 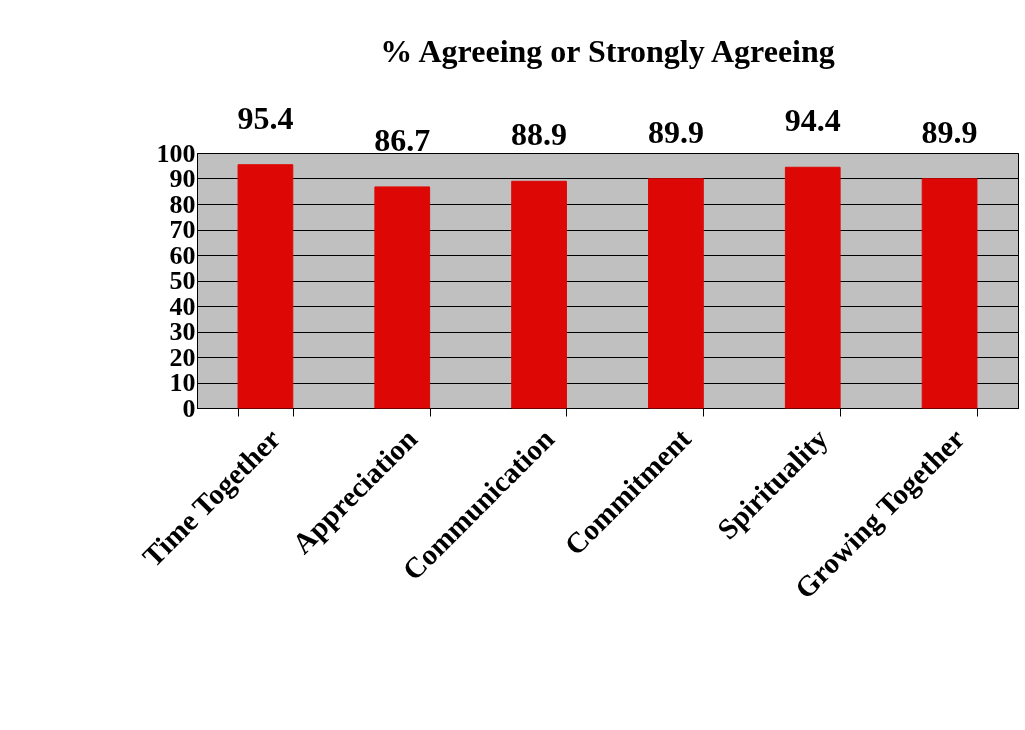 What do you see at coordinates (265, 117) in the screenshot?
I see `data-label: 95.4` at bounding box center [265, 117].